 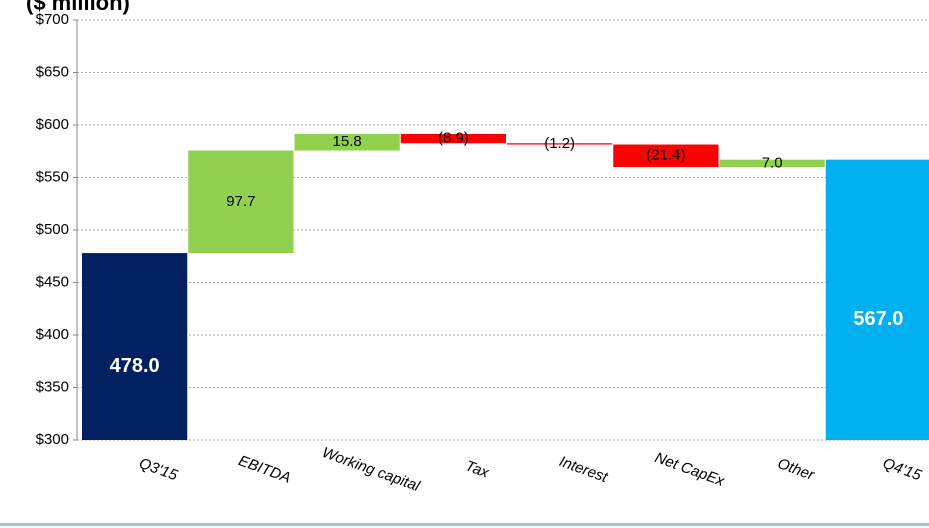 What do you see at coordinates (135, 366) in the screenshot?
I see `value-label: 478.0` at bounding box center [135, 366].